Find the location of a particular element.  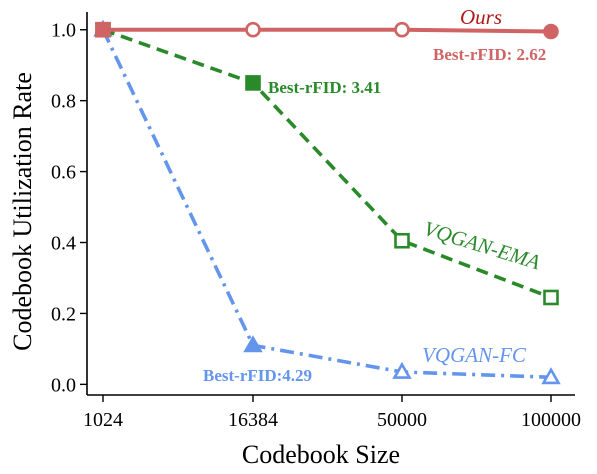

x-tick-label: 1024 is located at coordinates (103, 420).